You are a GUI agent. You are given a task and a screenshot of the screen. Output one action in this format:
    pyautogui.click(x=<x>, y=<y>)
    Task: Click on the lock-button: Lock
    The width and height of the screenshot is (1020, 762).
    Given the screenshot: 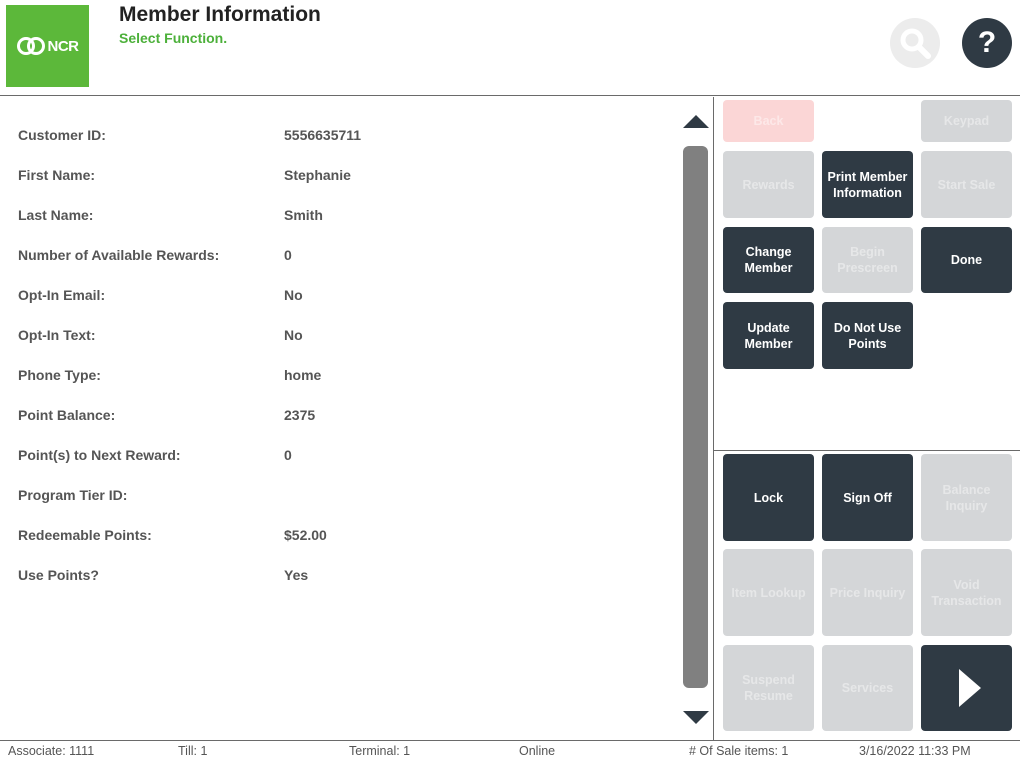 What is the action you would take?
    pyautogui.click(x=768, y=497)
    